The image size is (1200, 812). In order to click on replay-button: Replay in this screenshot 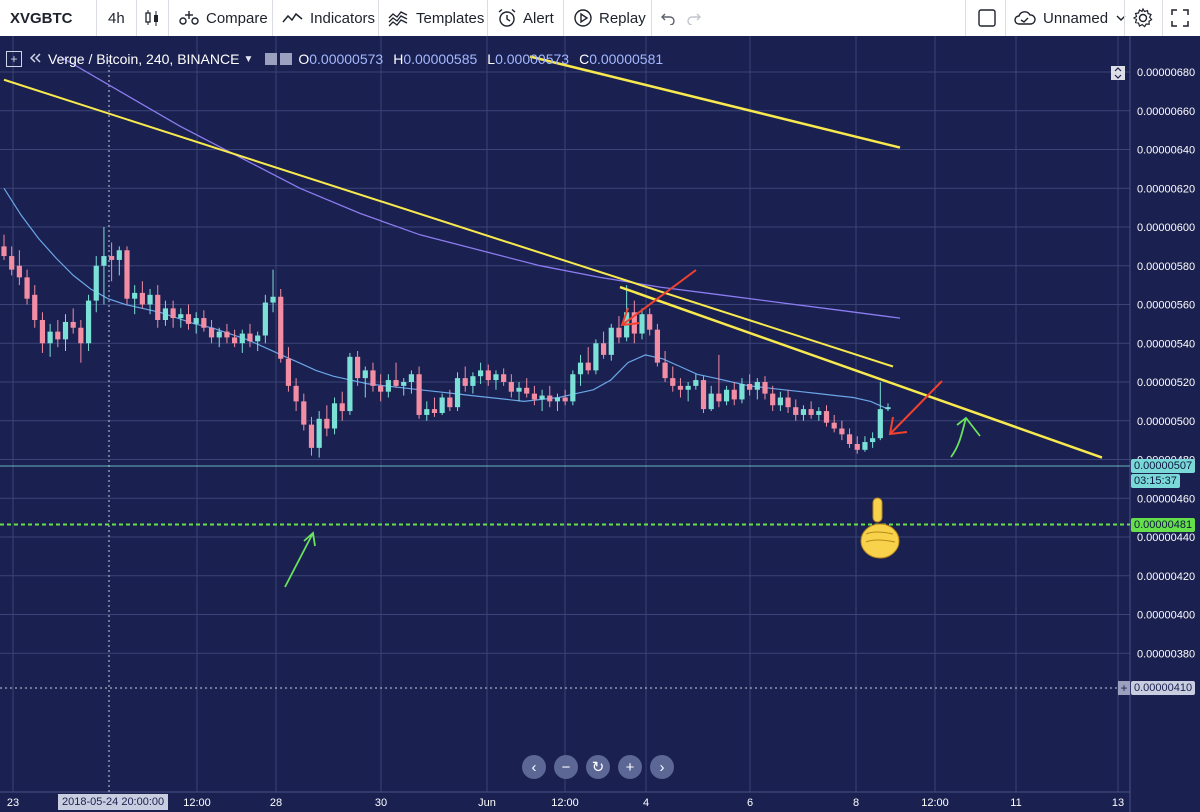, I will do `click(609, 18)`.